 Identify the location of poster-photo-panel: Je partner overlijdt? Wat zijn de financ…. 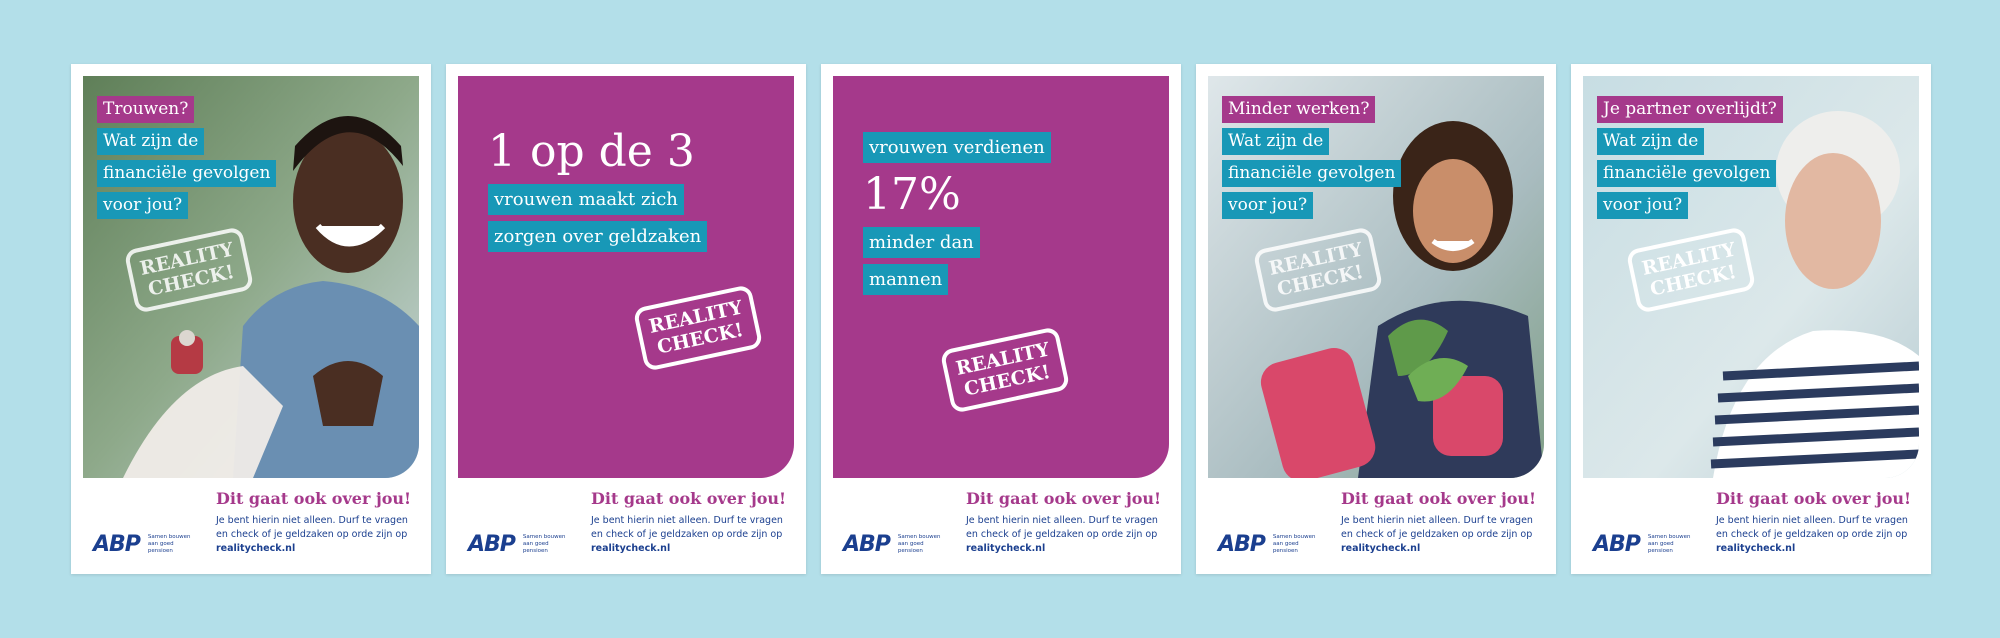
(1751, 277).